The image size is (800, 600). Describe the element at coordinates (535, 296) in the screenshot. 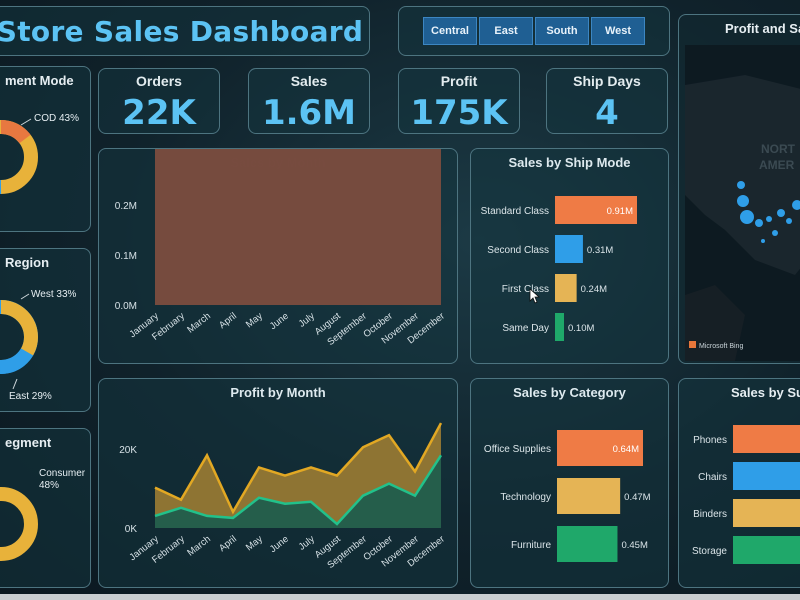

I see `mouse-cursor-icon` at that location.